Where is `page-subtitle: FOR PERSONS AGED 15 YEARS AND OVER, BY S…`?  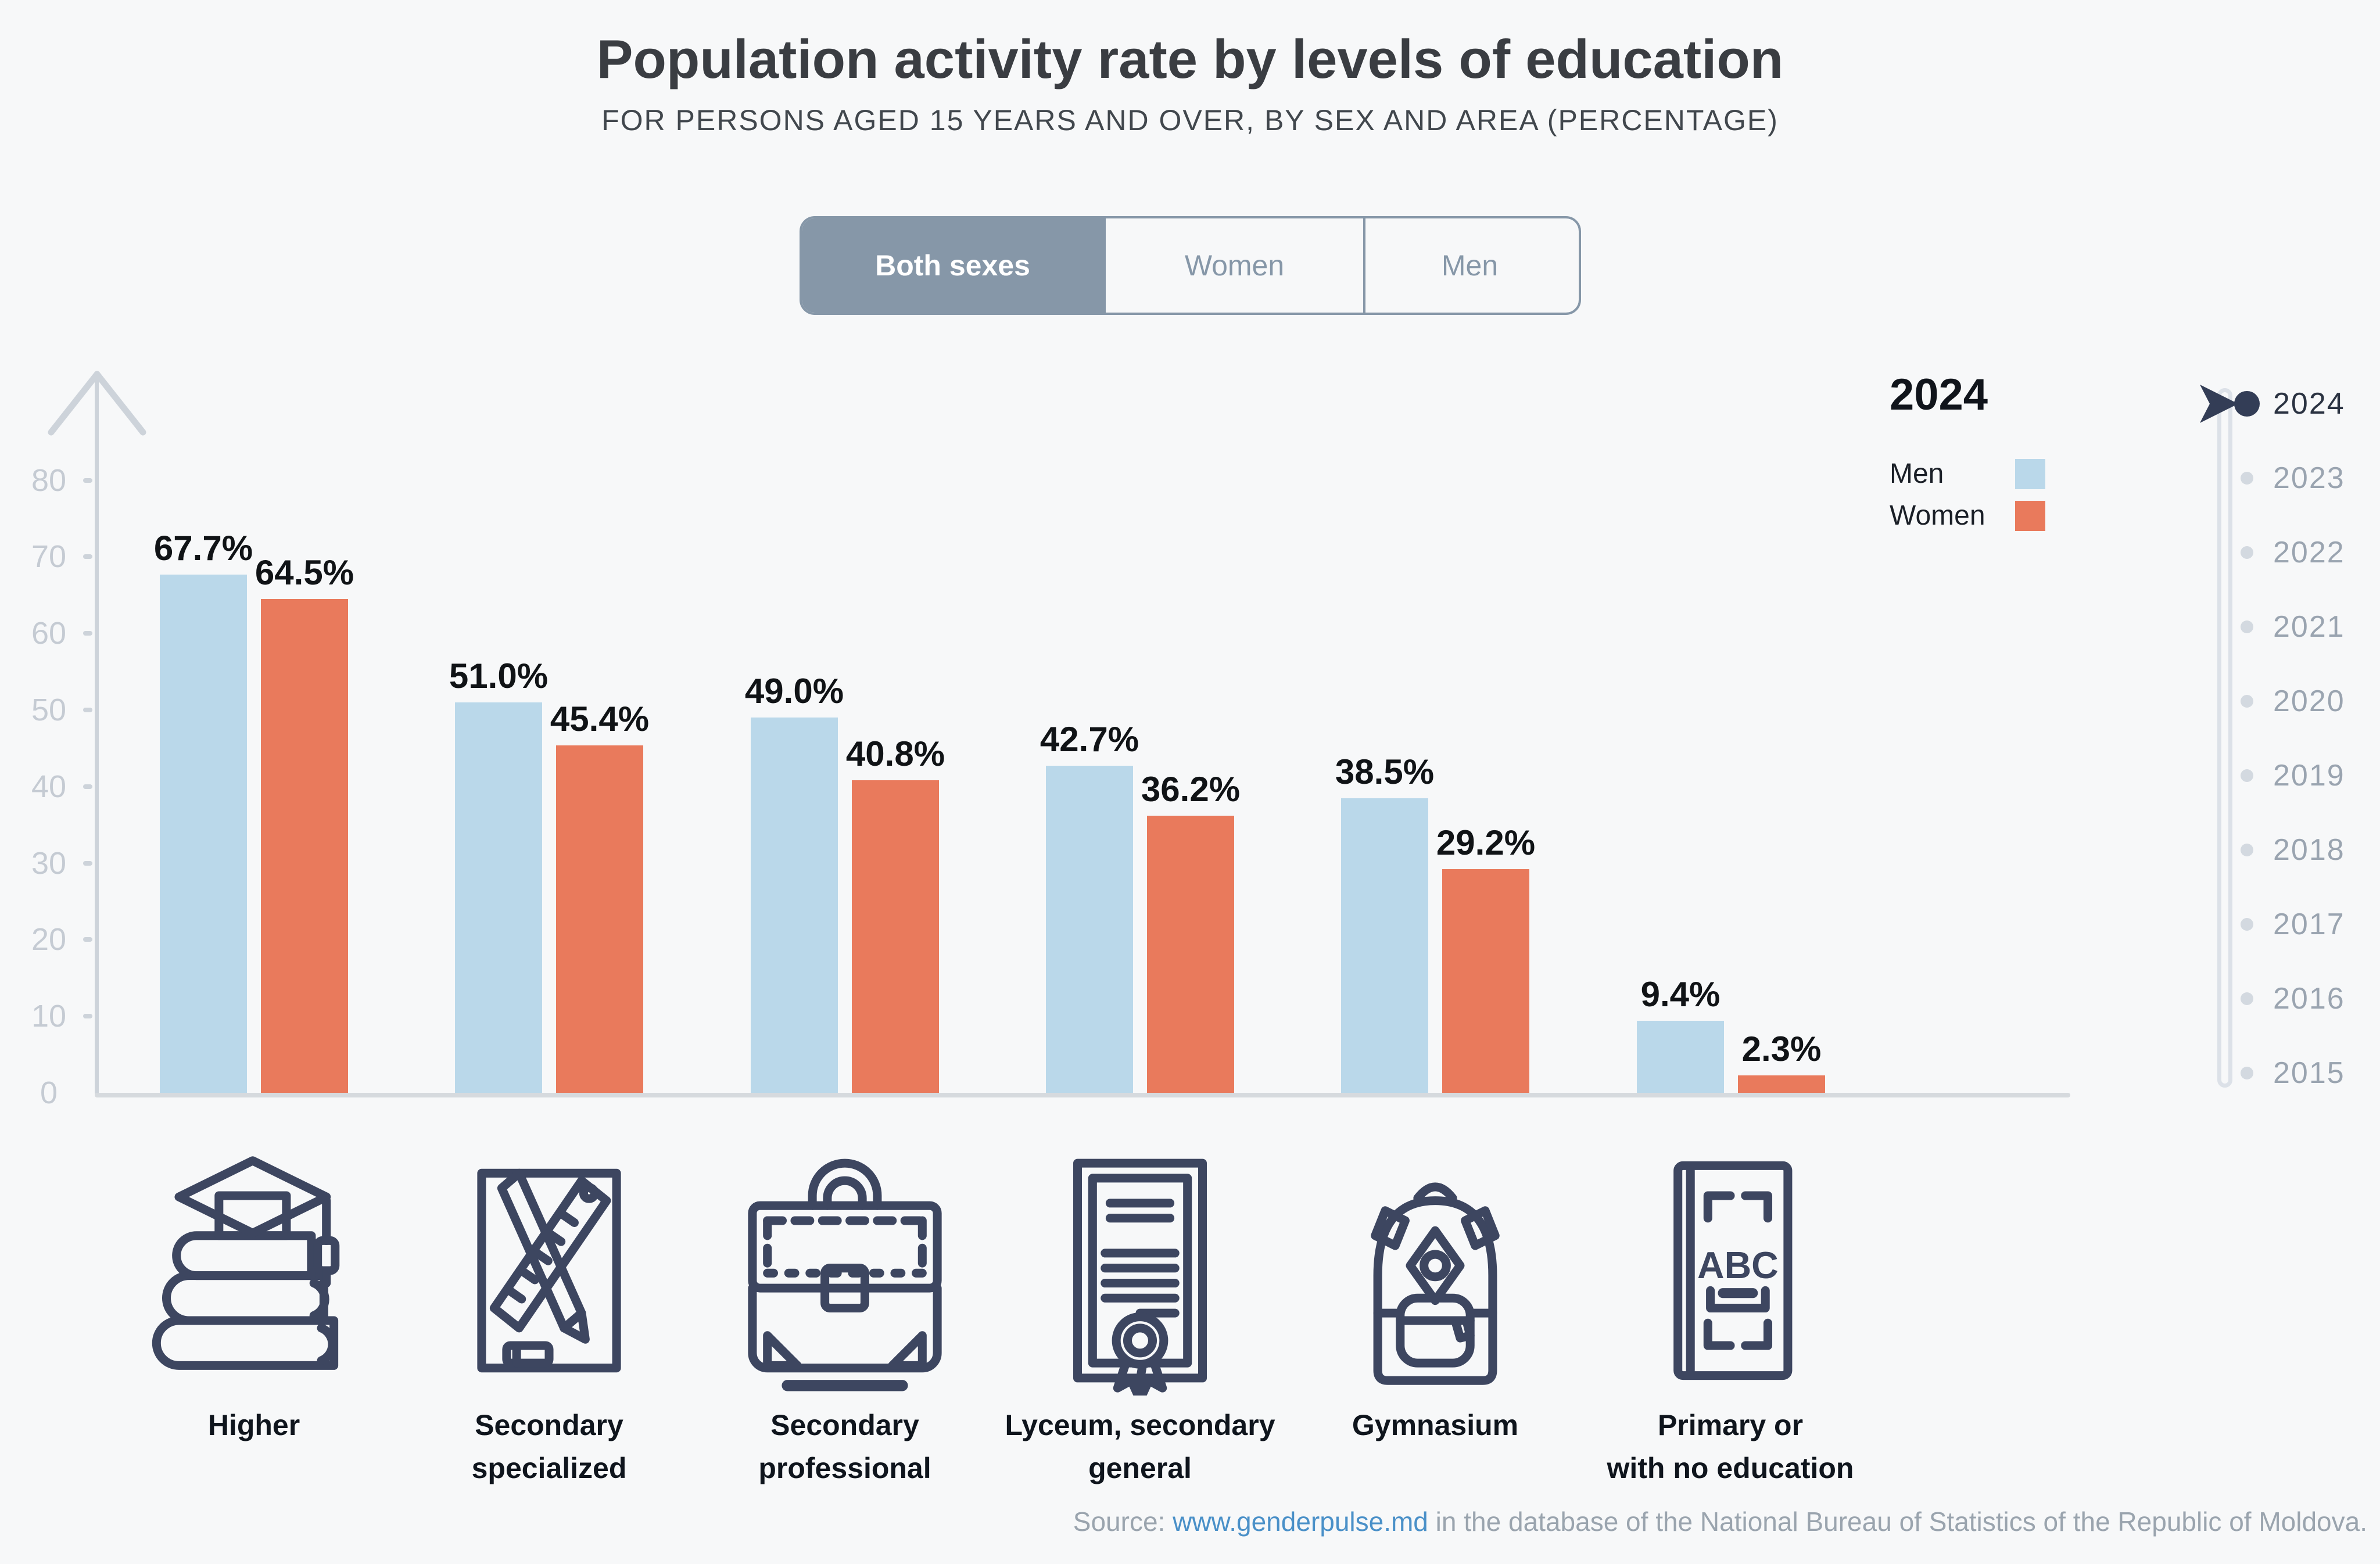
page-subtitle: FOR PERSONS AGED 15 YEARS AND OVER, BY S… is located at coordinates (1190, 120).